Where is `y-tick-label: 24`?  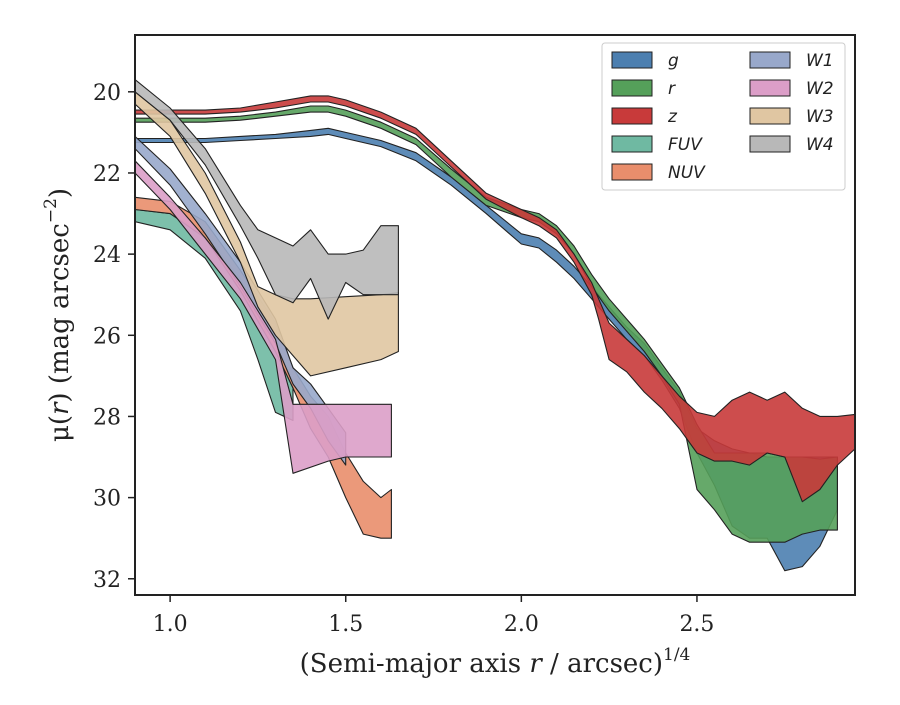 y-tick-label: 24 is located at coordinates (107, 255).